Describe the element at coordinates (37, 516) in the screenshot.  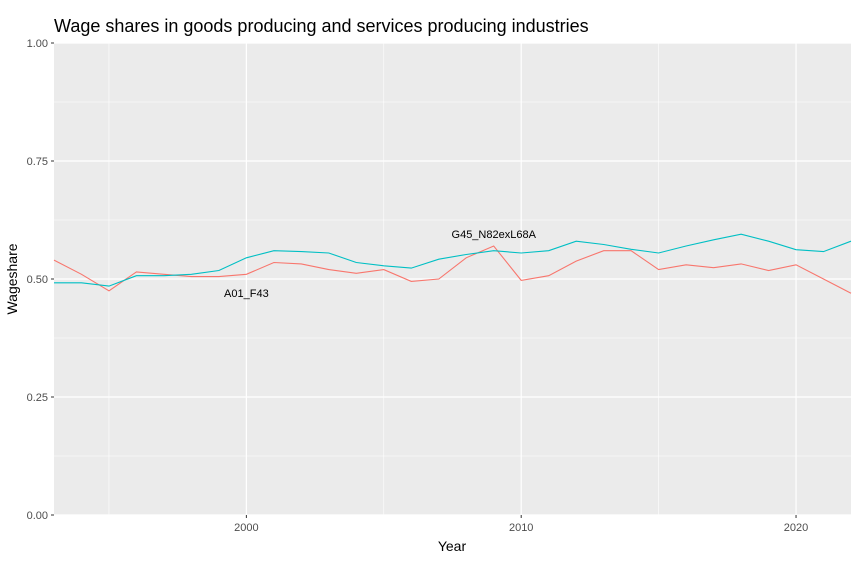
I see `y-tick-label: 0.00` at that location.